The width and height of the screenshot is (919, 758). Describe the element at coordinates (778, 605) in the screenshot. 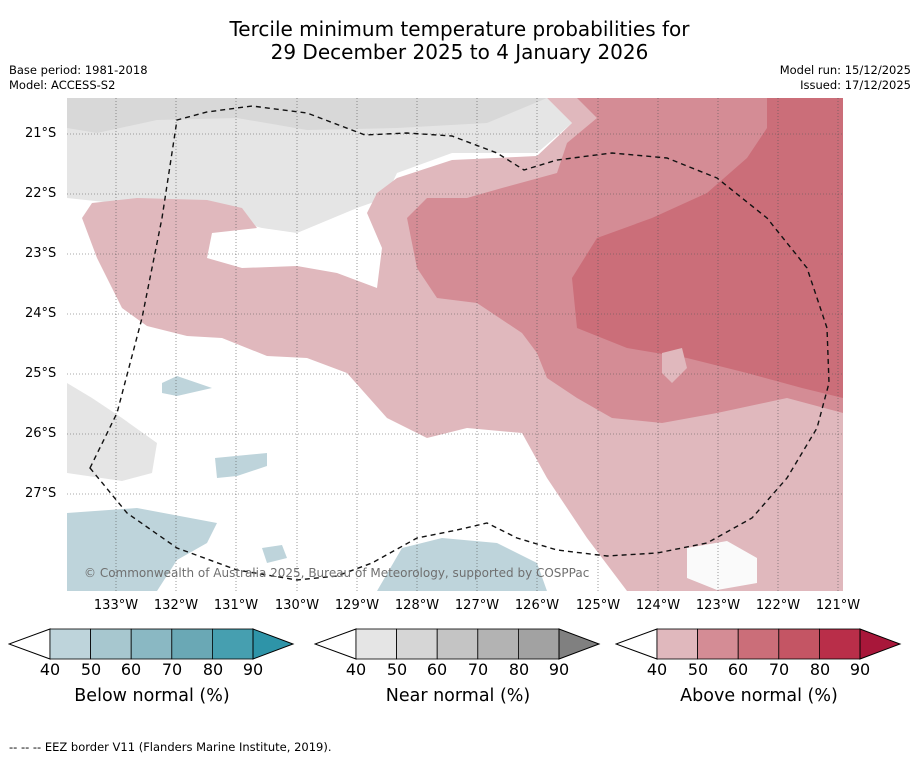

I see `lon-label: 122°W` at that location.